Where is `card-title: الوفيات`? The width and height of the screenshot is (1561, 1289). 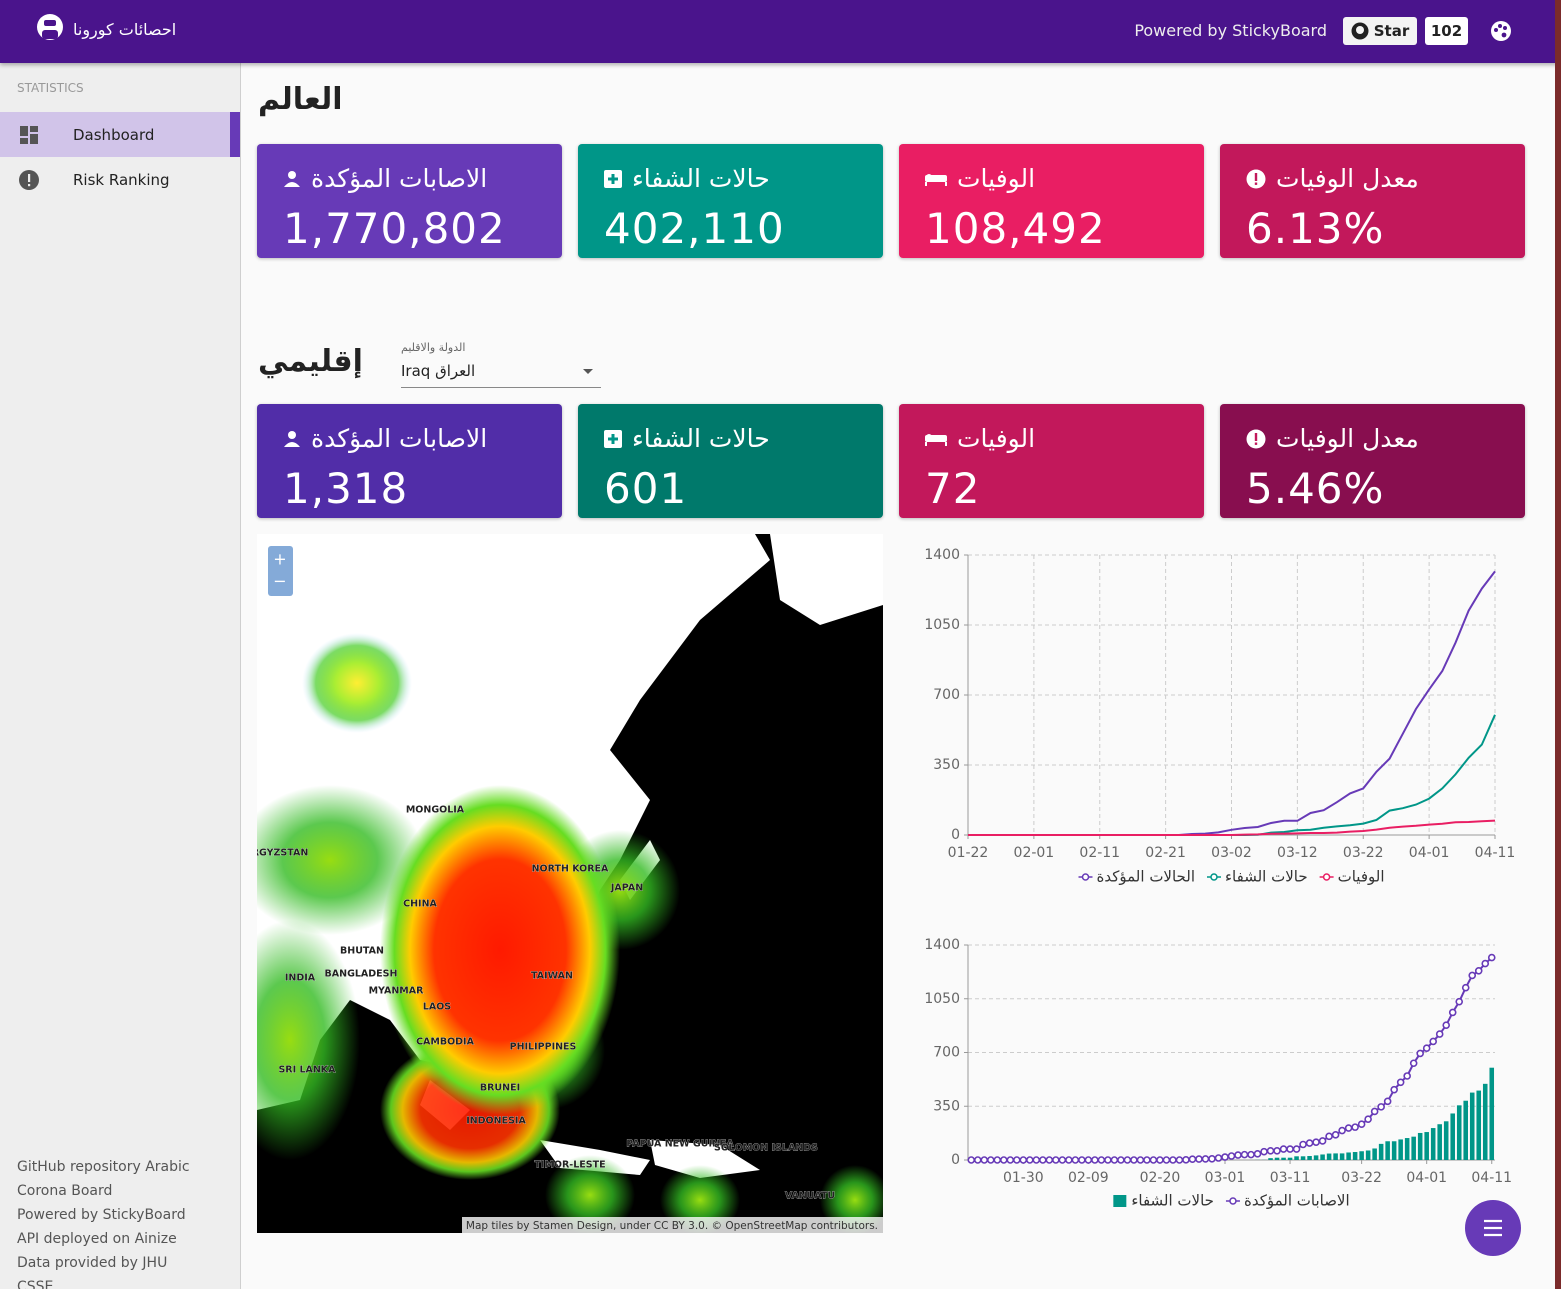
card-title: الوفيات is located at coordinates (980, 178).